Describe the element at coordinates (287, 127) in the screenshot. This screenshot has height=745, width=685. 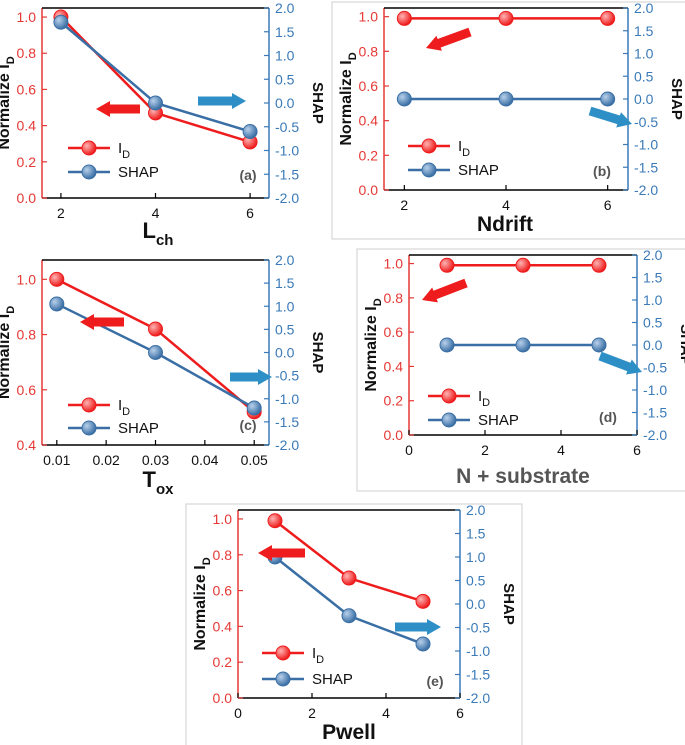
I see `right-y-tick-label: -0.5` at that location.